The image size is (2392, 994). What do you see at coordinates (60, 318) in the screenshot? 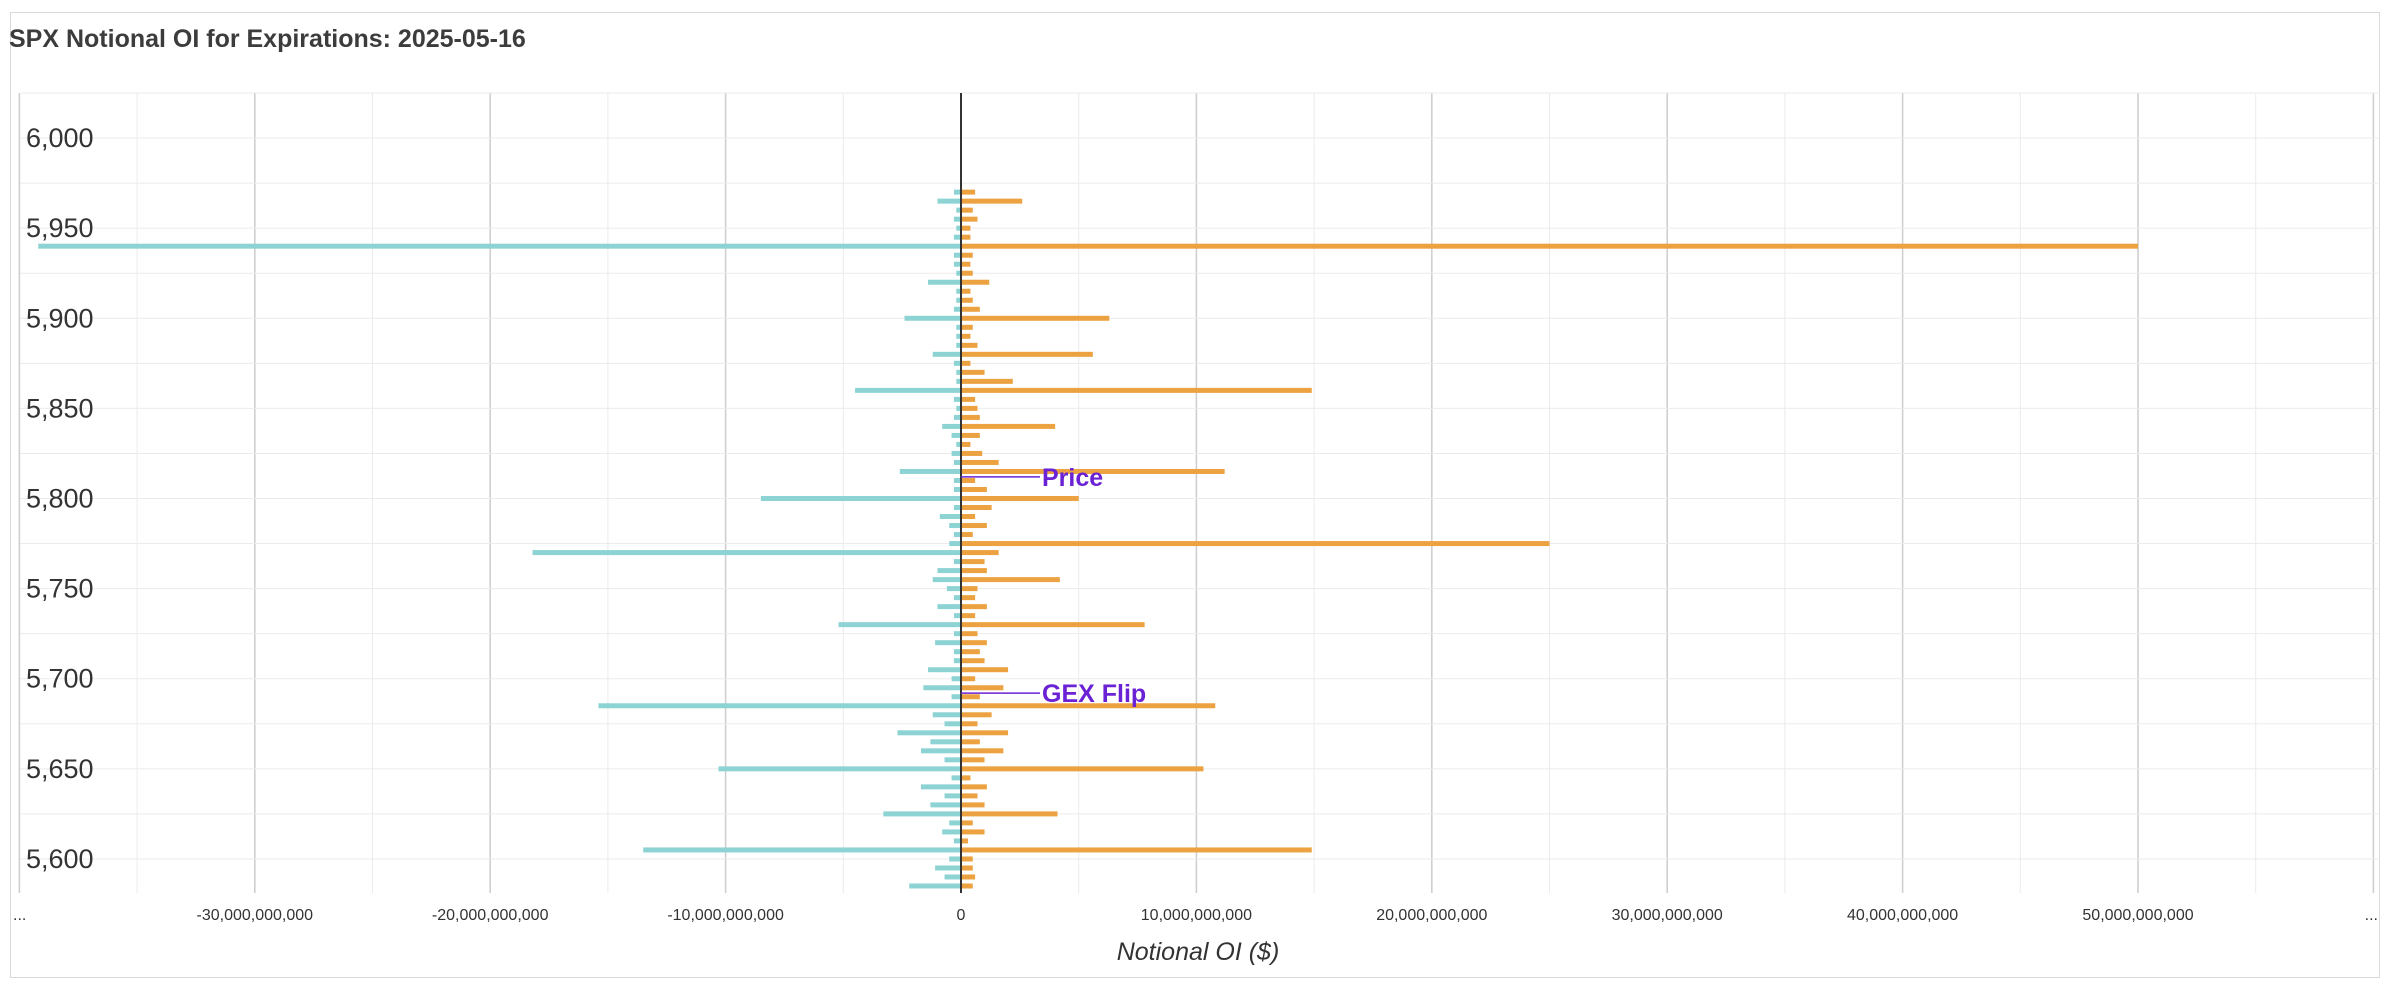
I see `y-tick-label: 5,900` at bounding box center [60, 318].